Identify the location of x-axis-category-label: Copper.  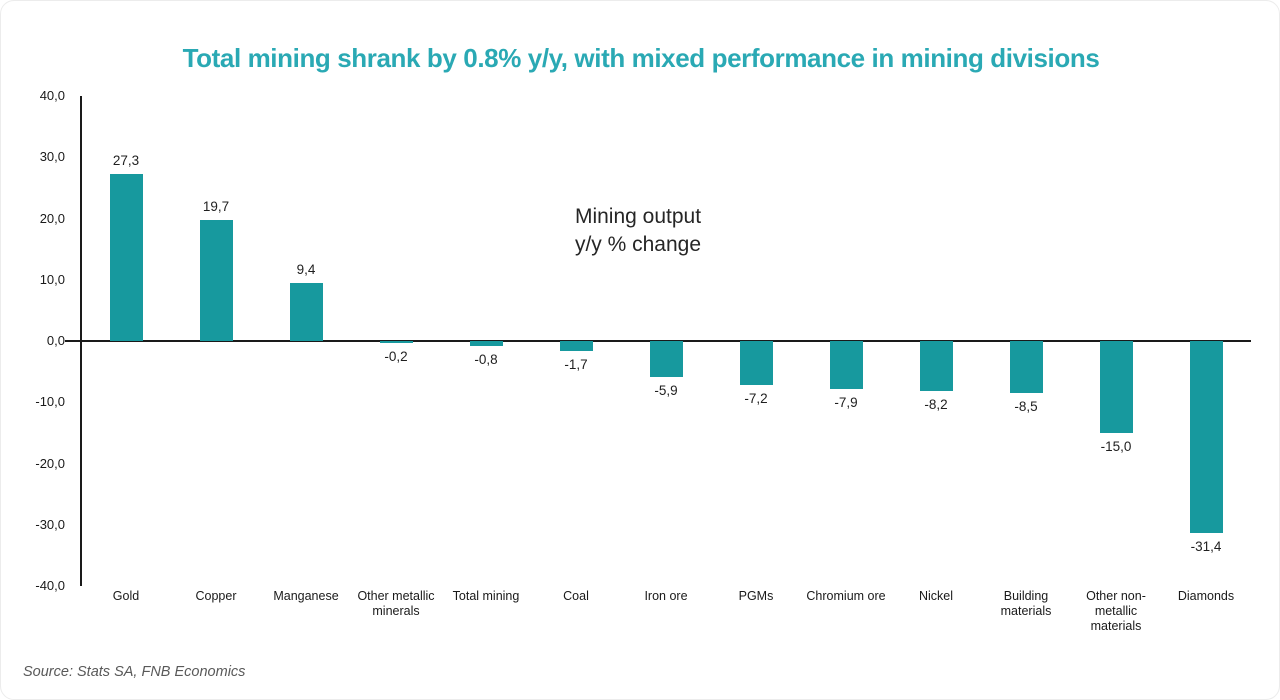
(216, 596).